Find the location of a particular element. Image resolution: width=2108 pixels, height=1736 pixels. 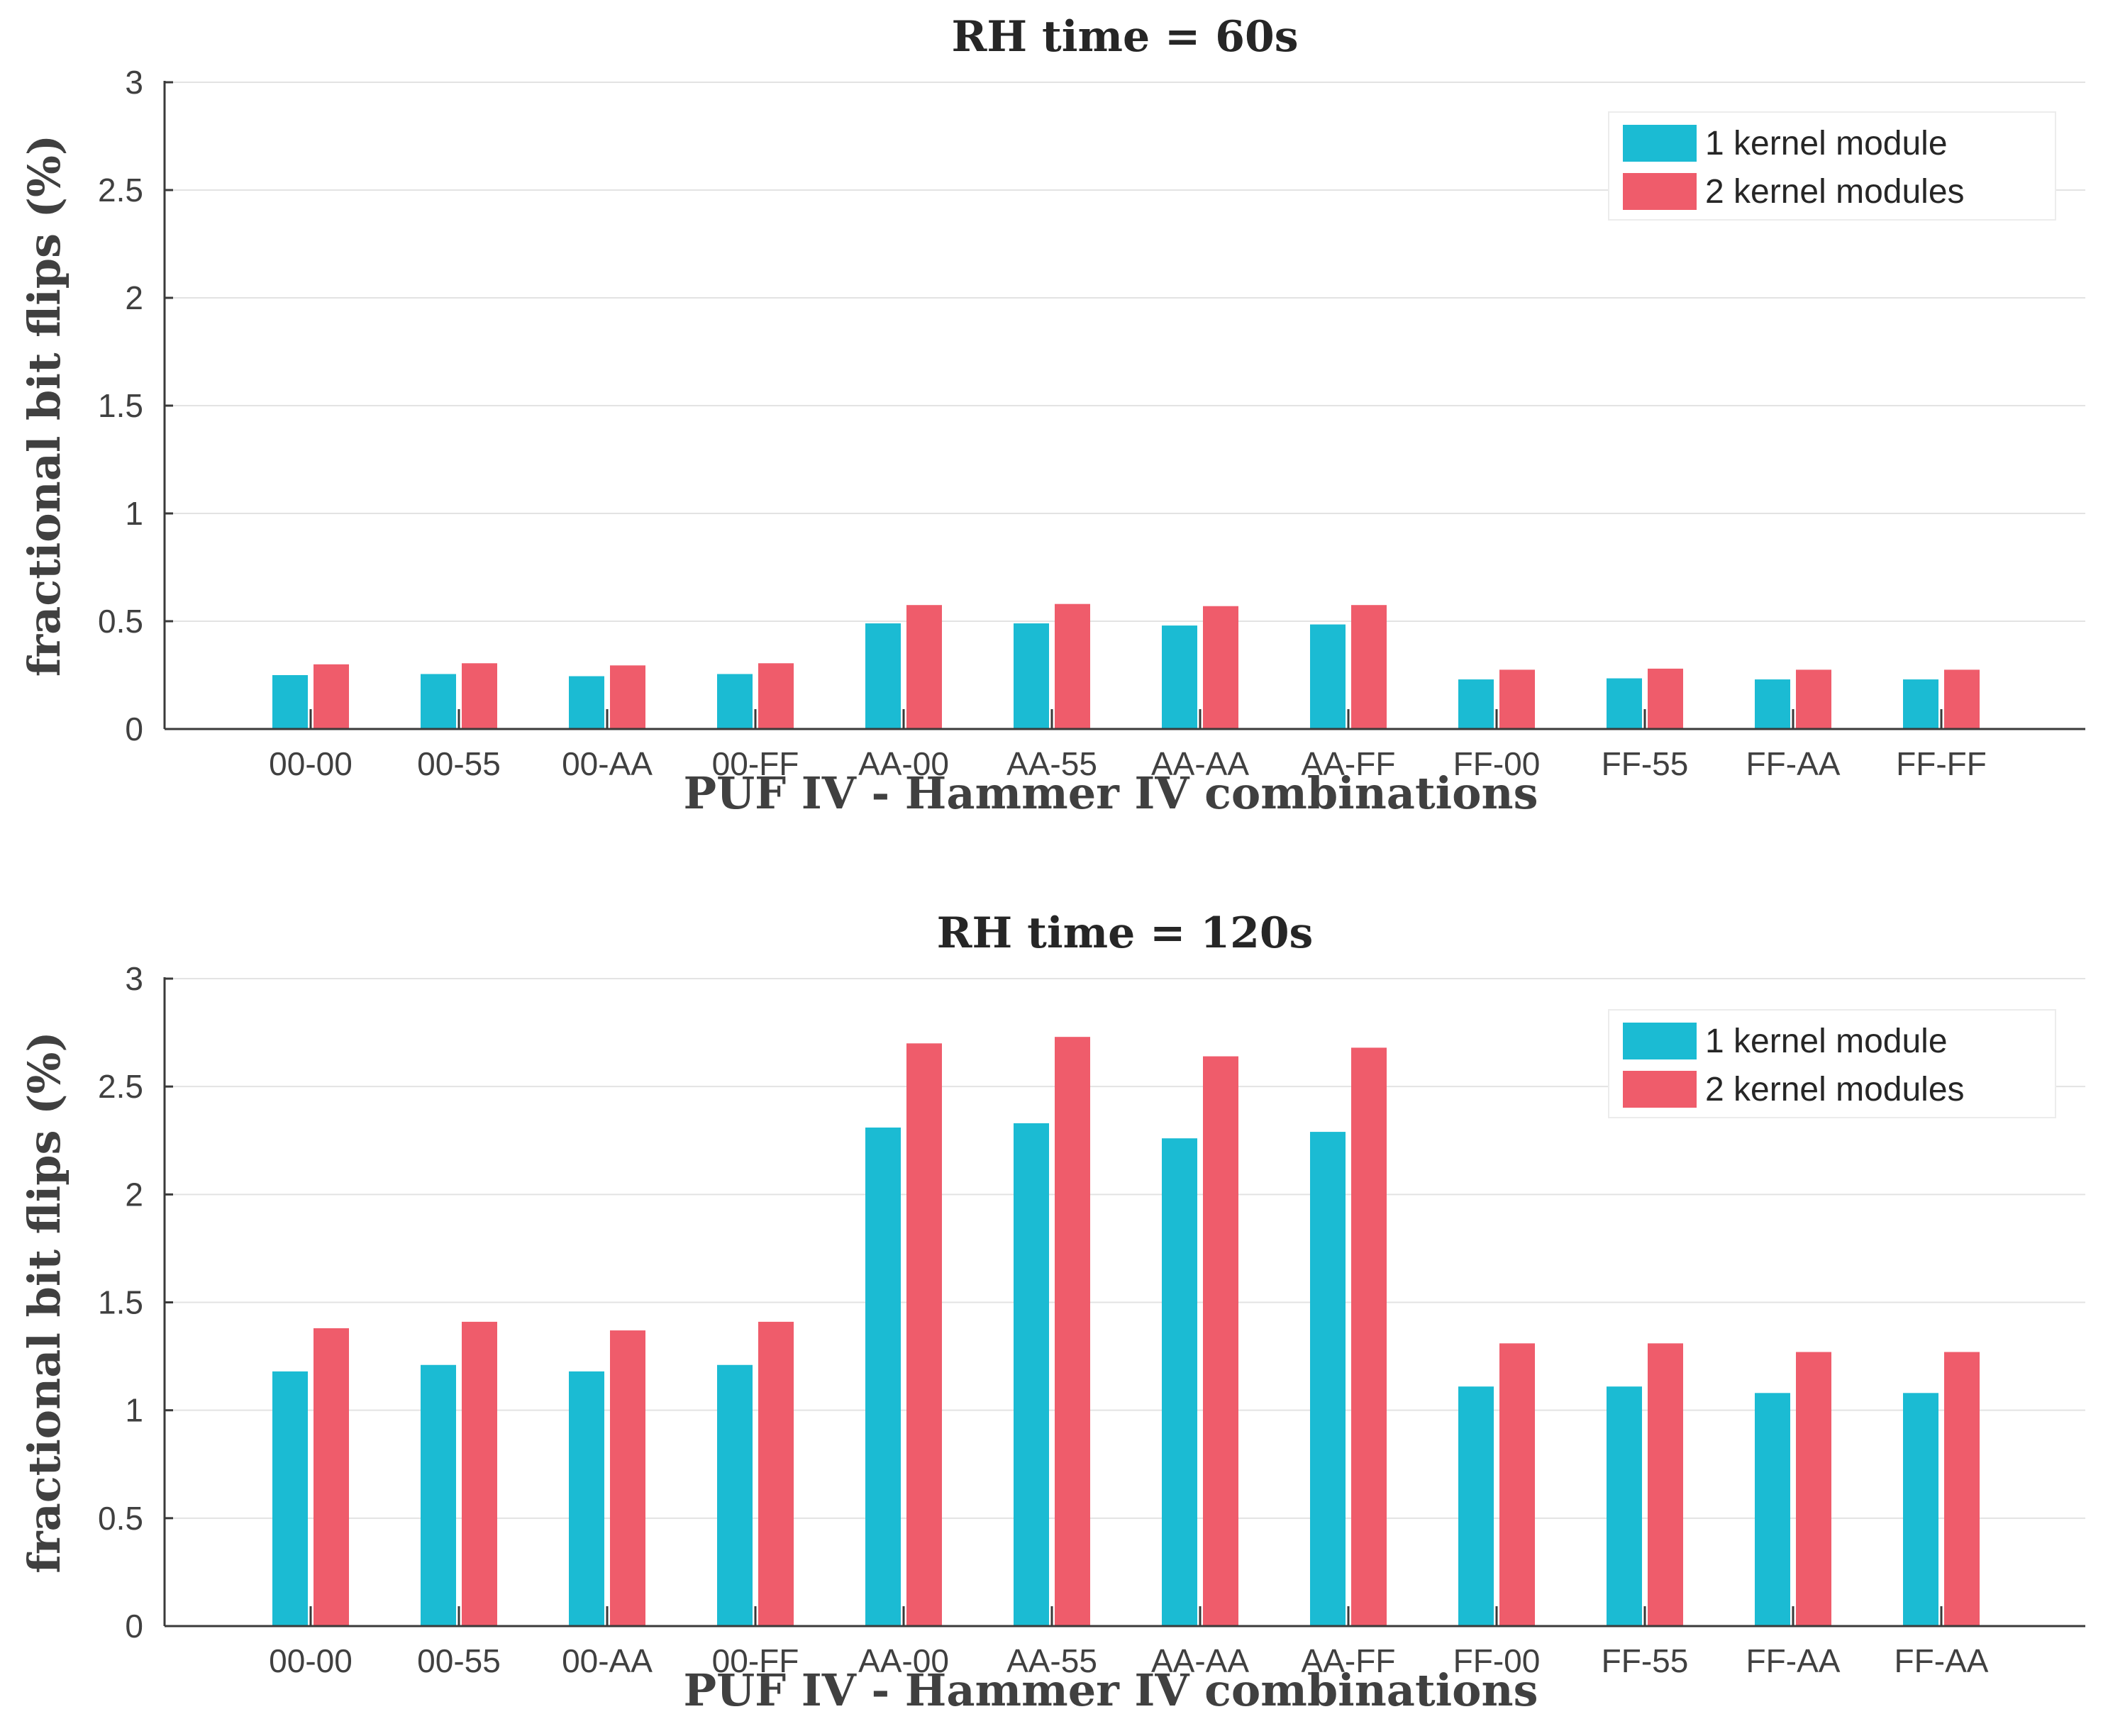

x-tick-label: AA-55 is located at coordinates (1051, 1660).